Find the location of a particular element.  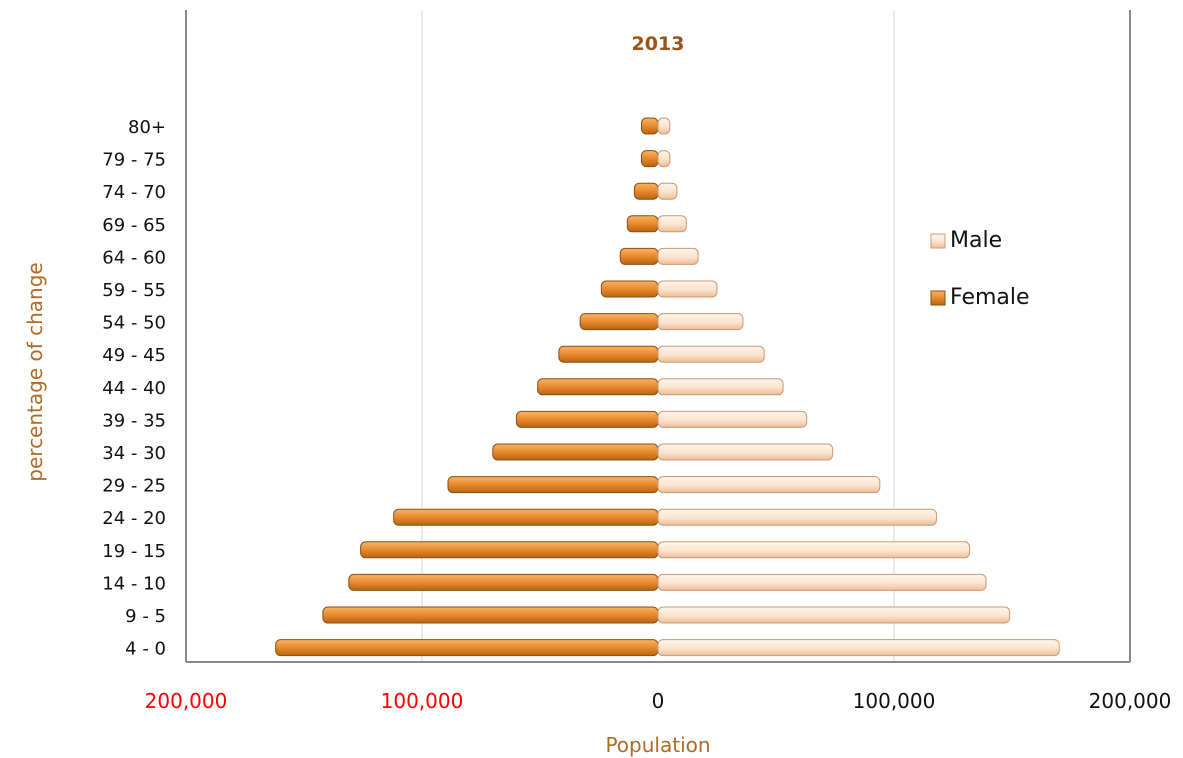

y-tick-label: 4 - 0 is located at coordinates (145, 649).